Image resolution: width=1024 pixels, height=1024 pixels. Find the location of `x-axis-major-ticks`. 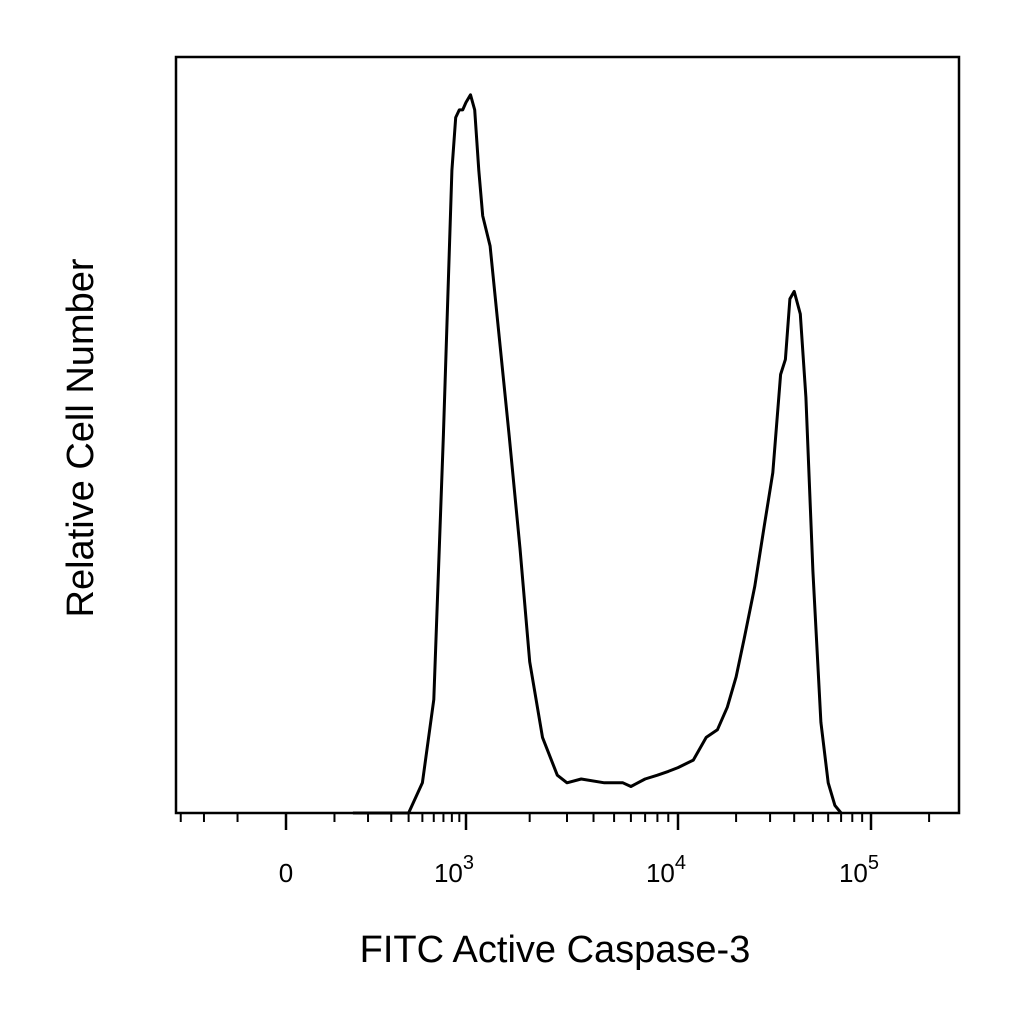

x-axis-major-ticks is located at coordinates (578, 821).